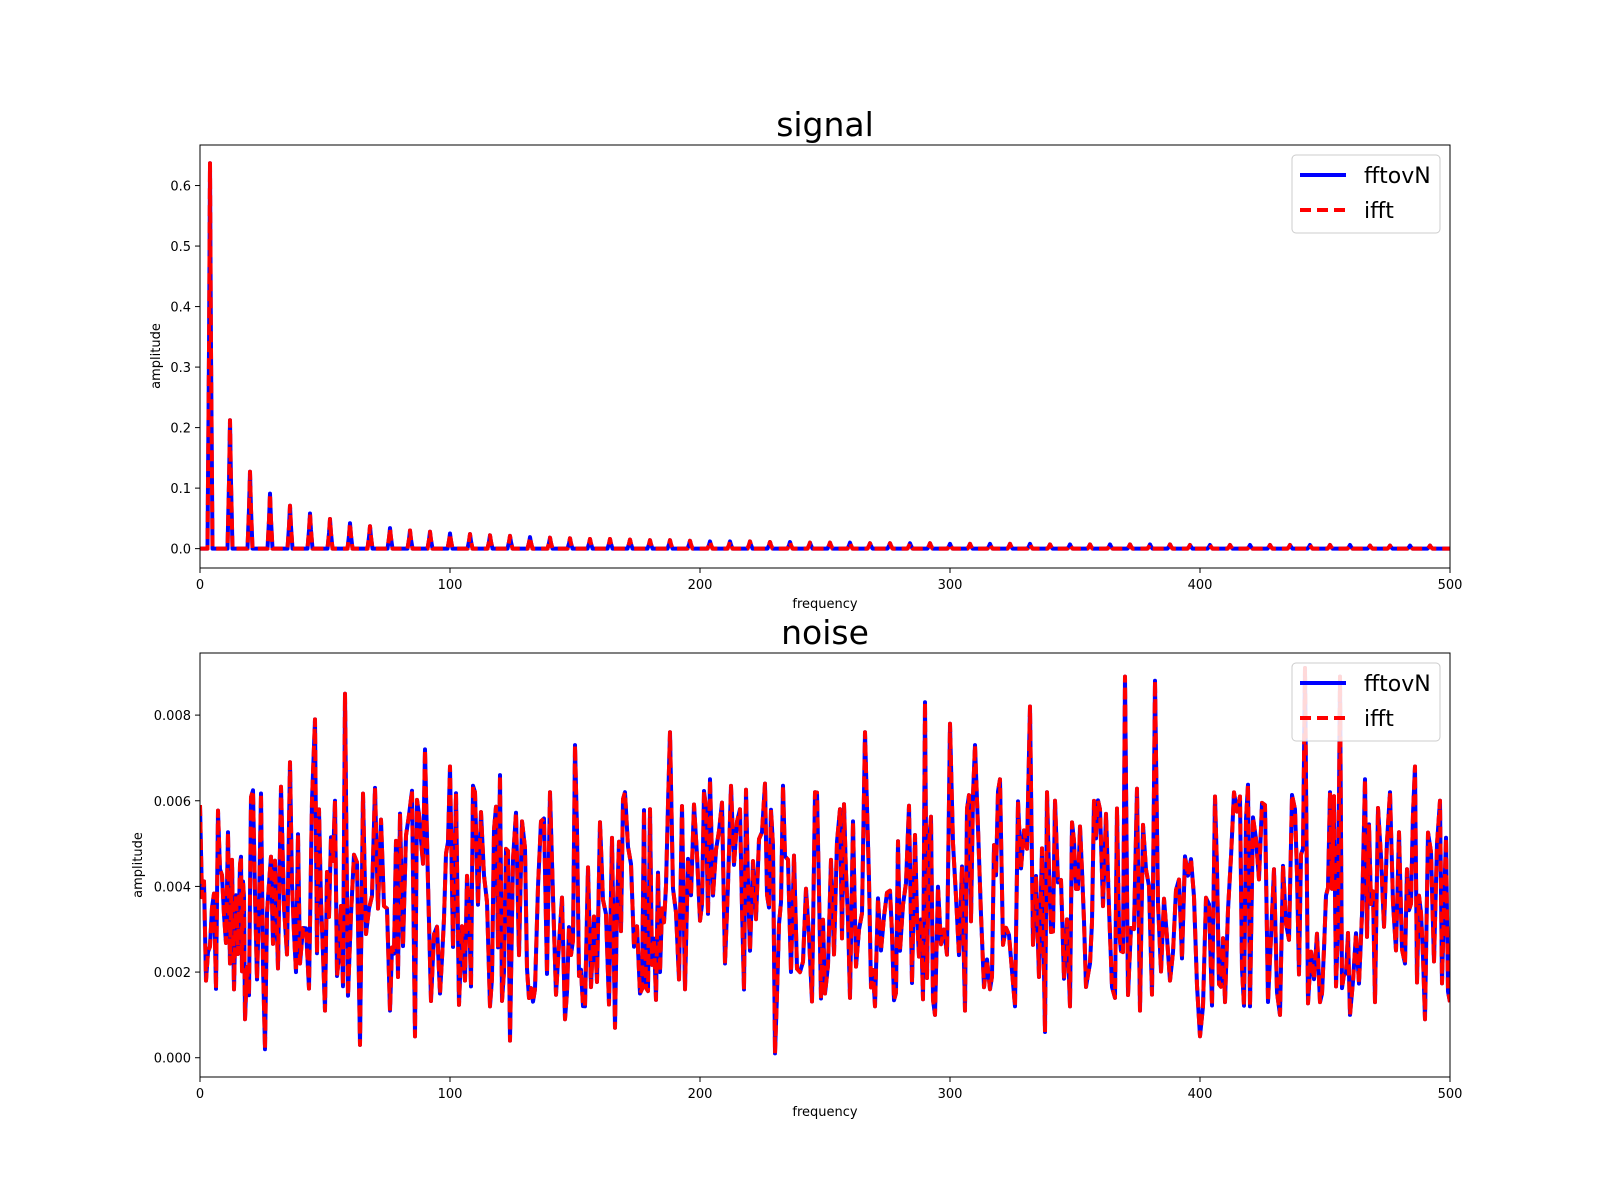 The image size is (1600, 1200). What do you see at coordinates (825, 604) in the screenshot?
I see `signal-x-axis-label: frequency` at bounding box center [825, 604].